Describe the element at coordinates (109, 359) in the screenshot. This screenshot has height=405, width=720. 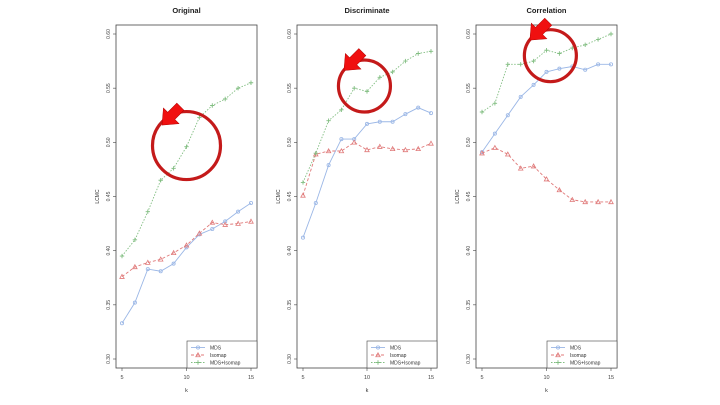
I see `y-tick-label: 0.30` at that location.